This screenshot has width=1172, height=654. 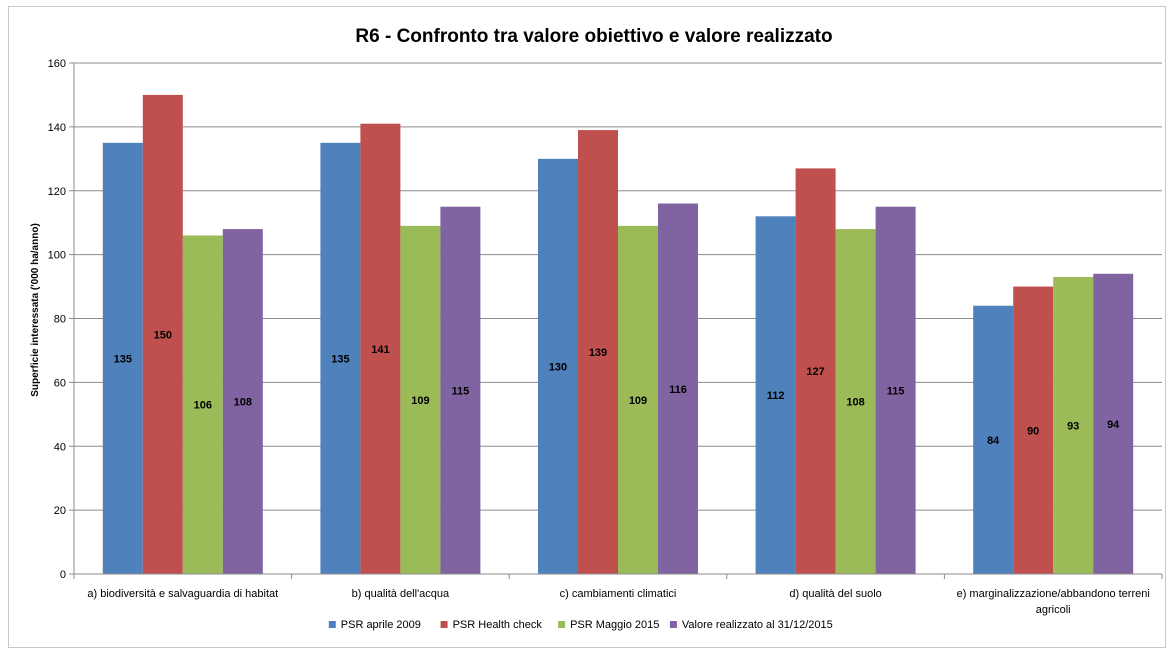 I want to click on bar-value-label: 130, so click(x=558, y=367).